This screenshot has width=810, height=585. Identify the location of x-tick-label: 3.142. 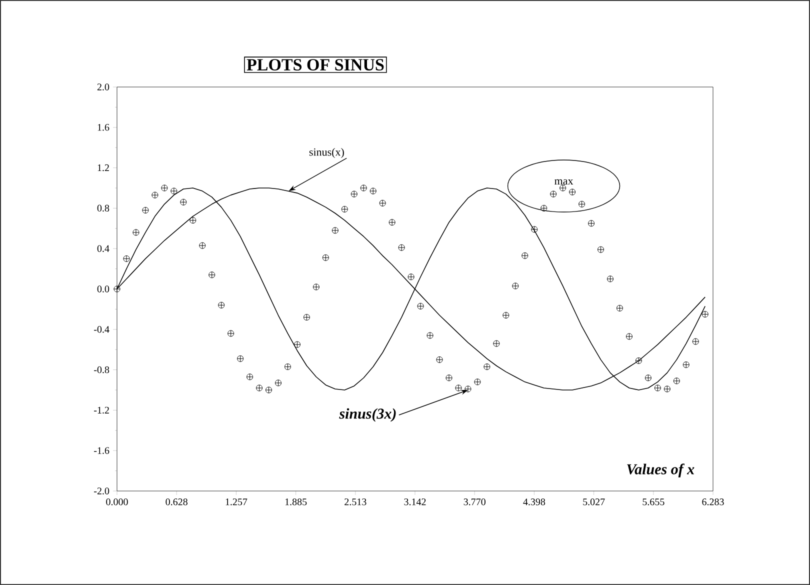
(415, 502).